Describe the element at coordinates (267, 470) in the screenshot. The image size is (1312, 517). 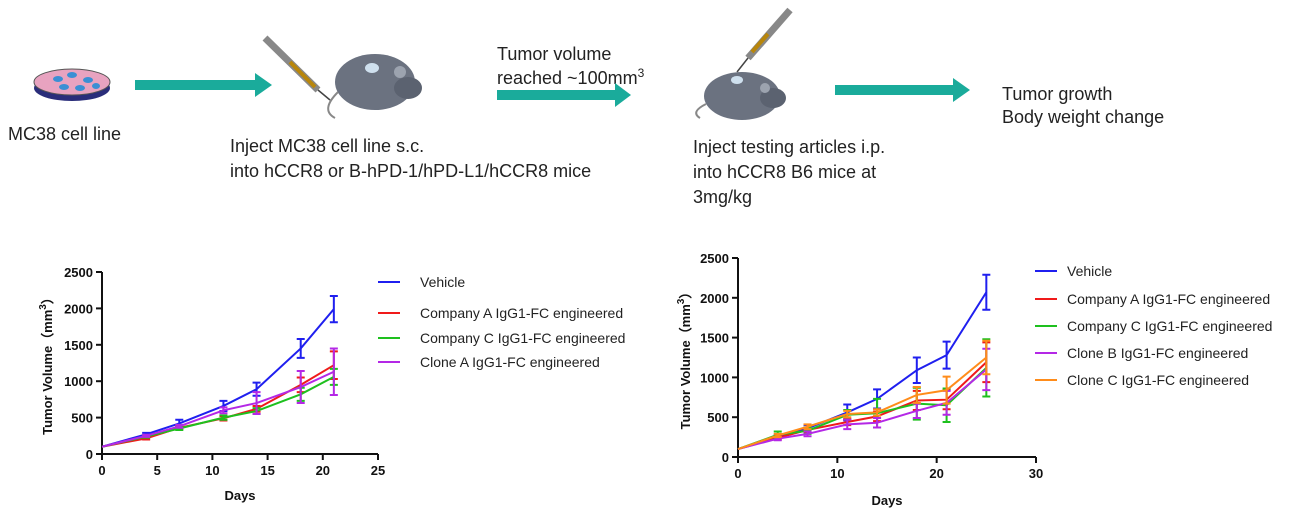
I see `x-tick-label: 15` at that location.